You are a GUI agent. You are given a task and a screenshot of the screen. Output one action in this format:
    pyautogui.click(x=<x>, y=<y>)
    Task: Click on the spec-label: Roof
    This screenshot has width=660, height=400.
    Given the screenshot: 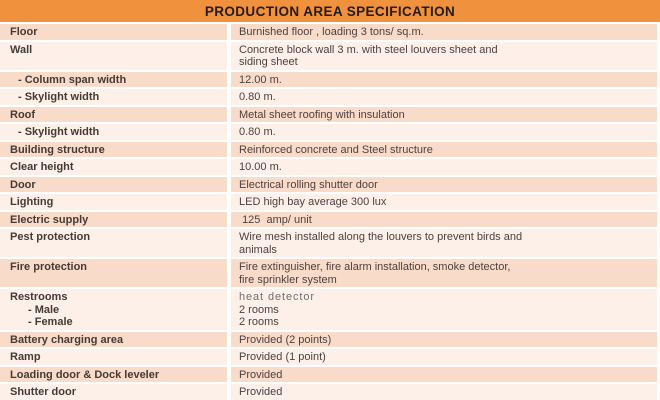 What is the action you would take?
    pyautogui.click(x=113, y=114)
    